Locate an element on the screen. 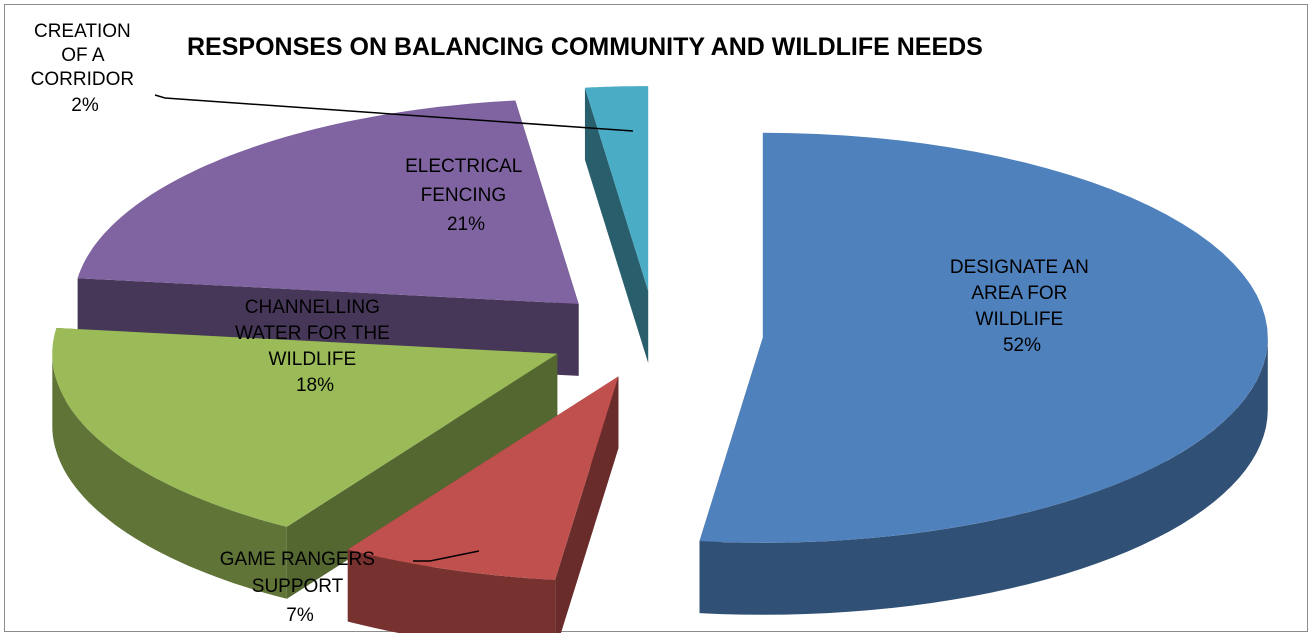 The width and height of the screenshot is (1315, 634). label-line: GAME RANGERS is located at coordinates (297, 559).